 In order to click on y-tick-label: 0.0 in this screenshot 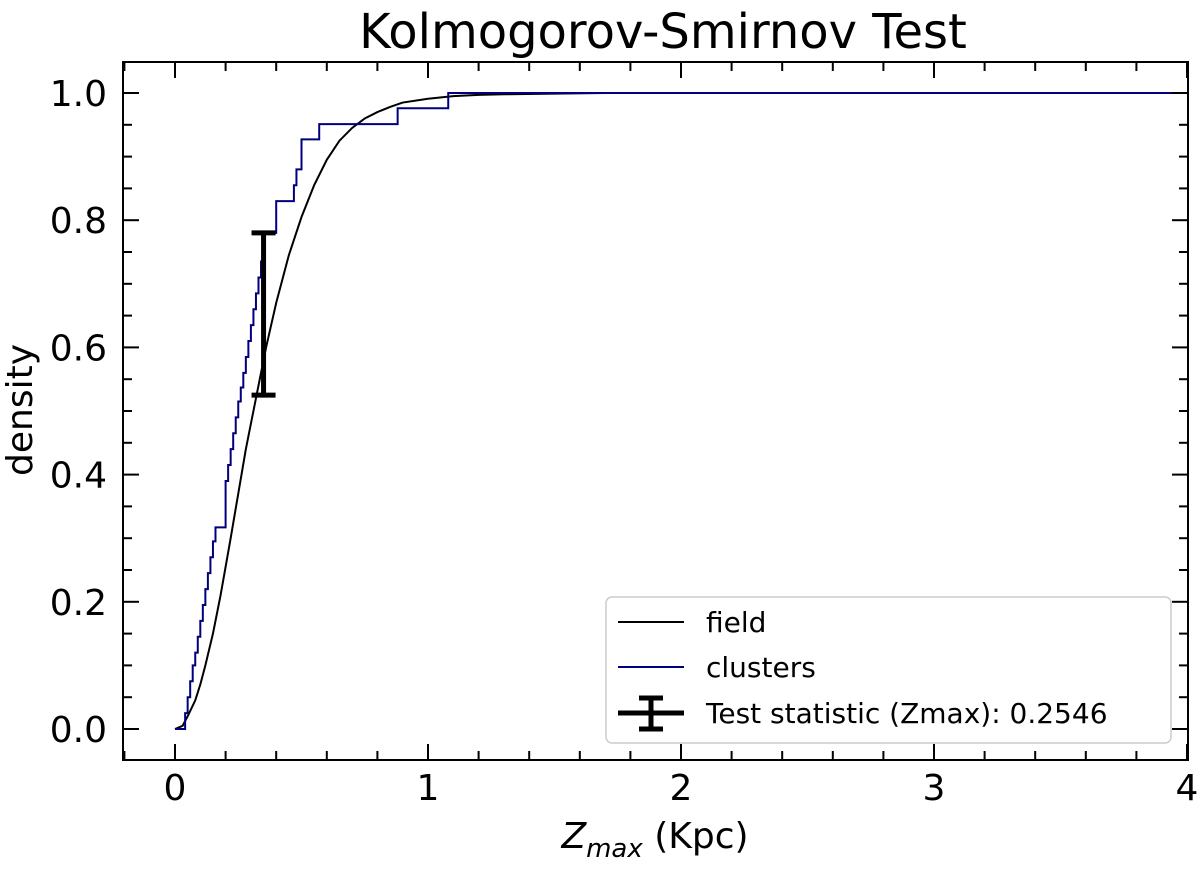, I will do `click(78, 730)`.